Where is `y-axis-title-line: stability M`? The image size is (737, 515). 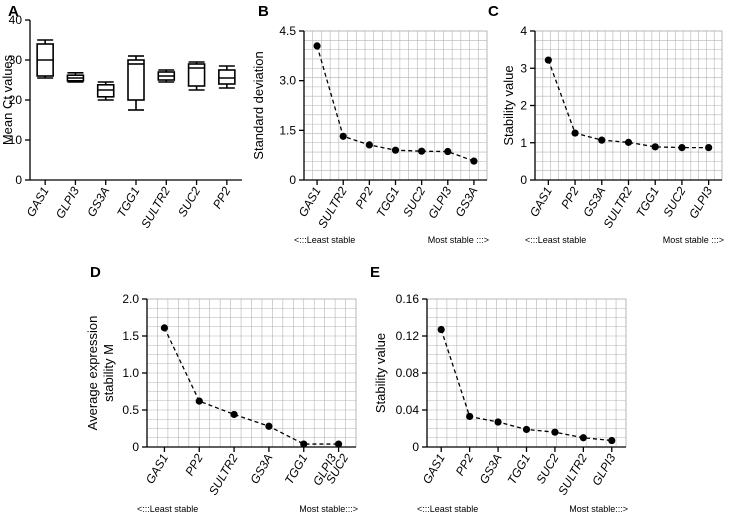 y-axis-title-line: stability M is located at coordinates (108, 373).